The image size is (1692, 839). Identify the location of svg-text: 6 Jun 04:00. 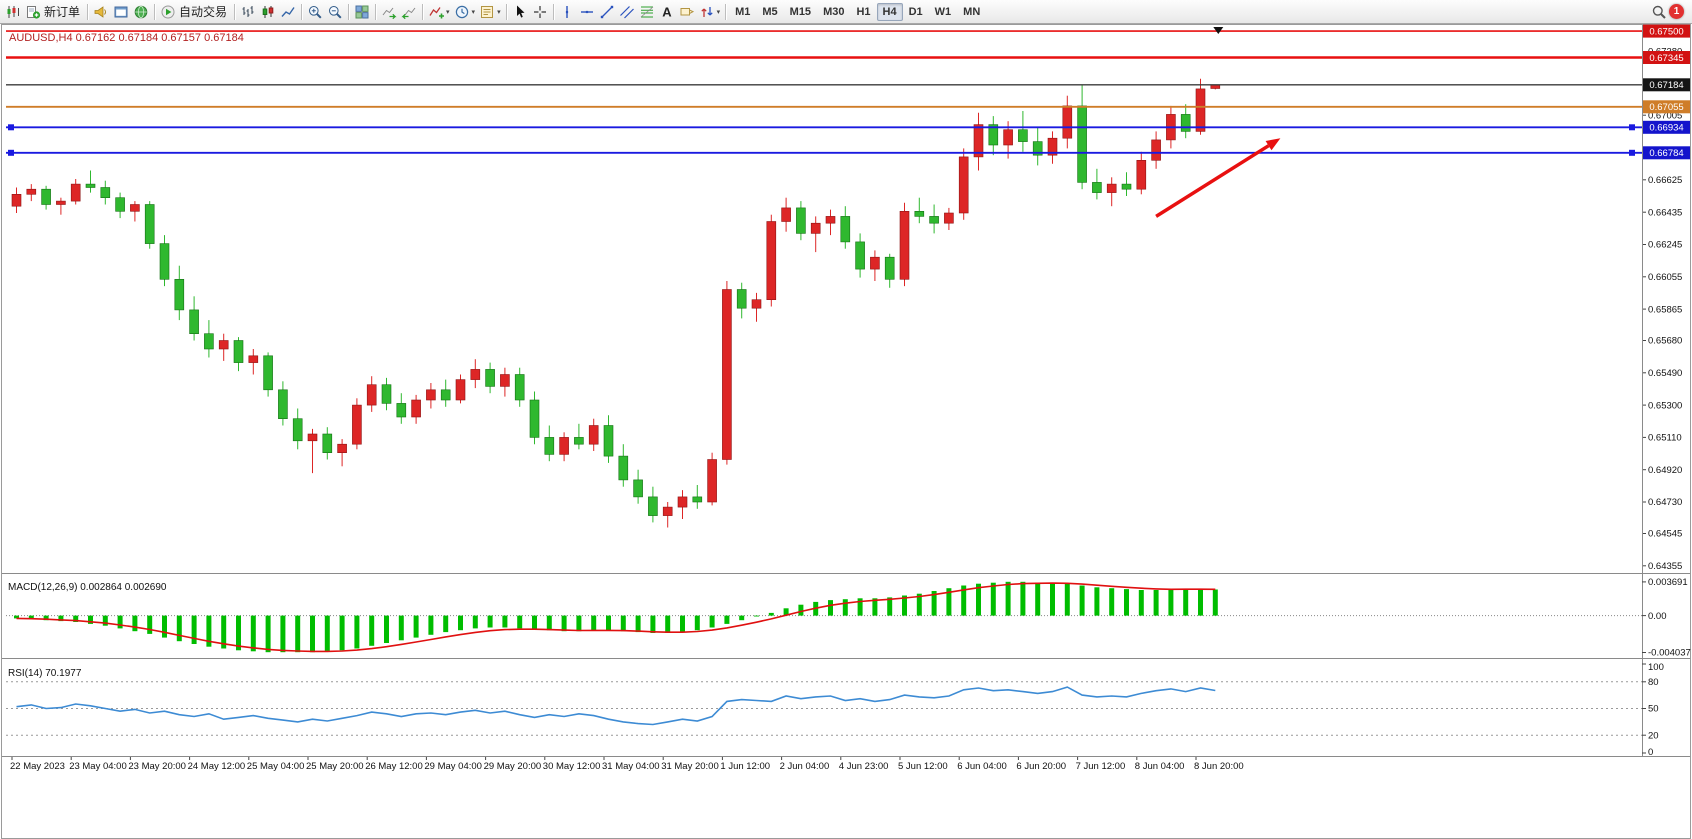
(982, 766).